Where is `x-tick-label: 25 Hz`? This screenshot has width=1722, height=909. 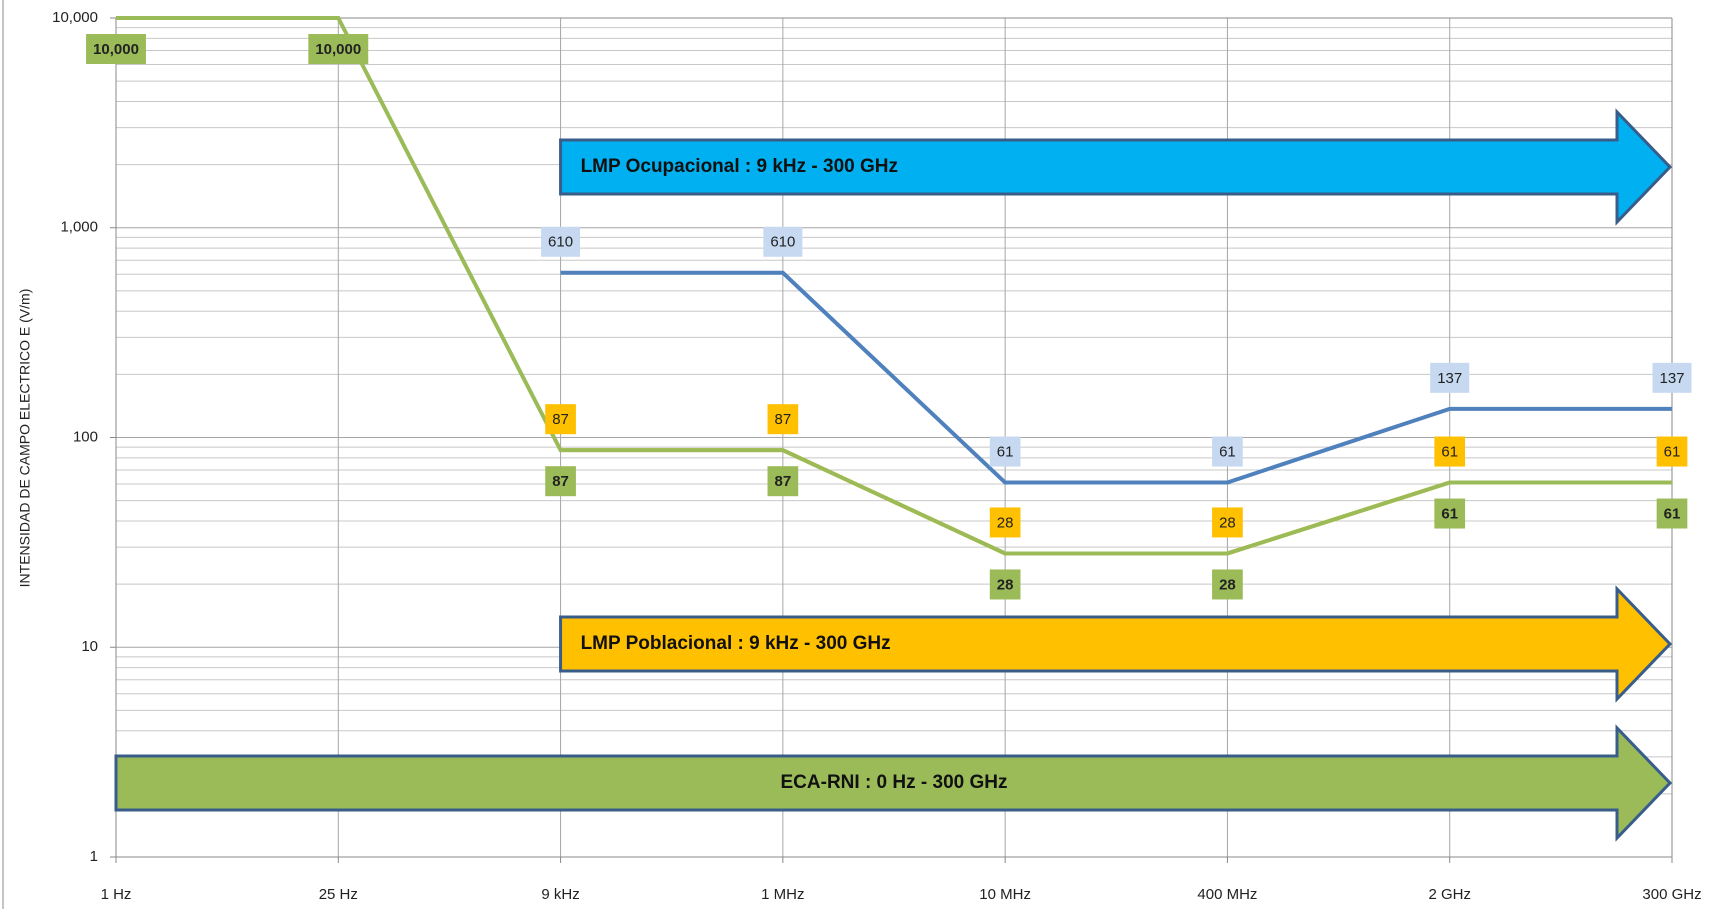 x-tick-label: 25 Hz is located at coordinates (338, 894).